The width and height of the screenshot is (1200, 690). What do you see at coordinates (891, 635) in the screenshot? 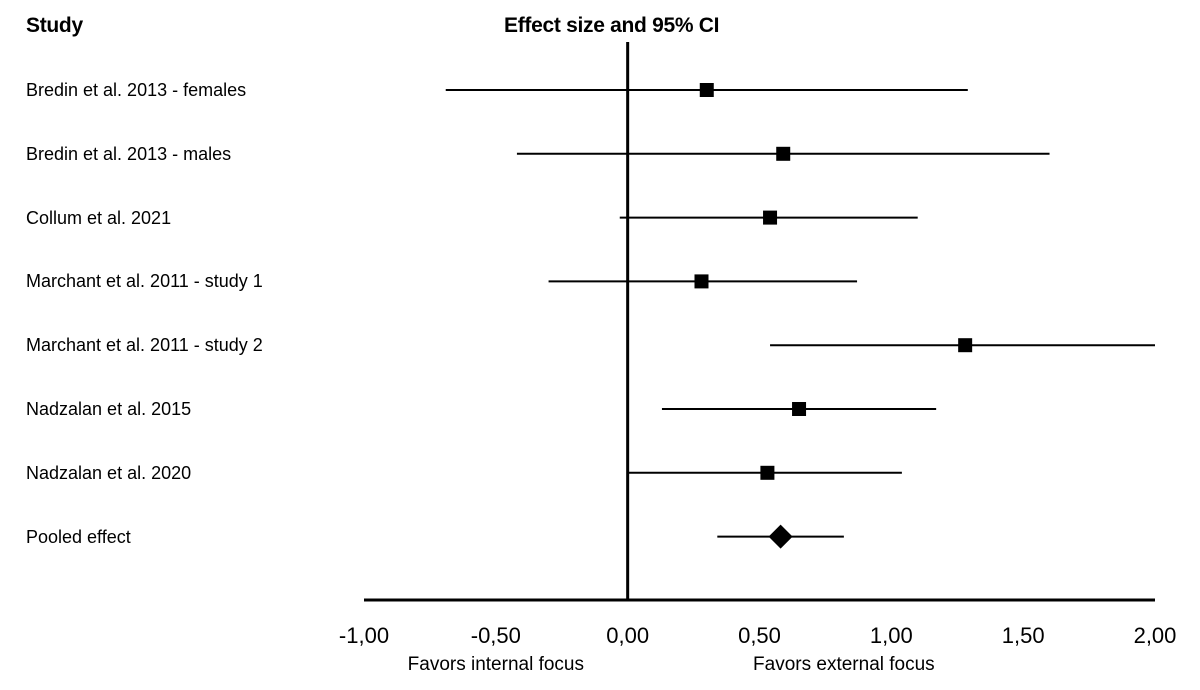
I see `x-tick-label: 1,00` at bounding box center [891, 635].